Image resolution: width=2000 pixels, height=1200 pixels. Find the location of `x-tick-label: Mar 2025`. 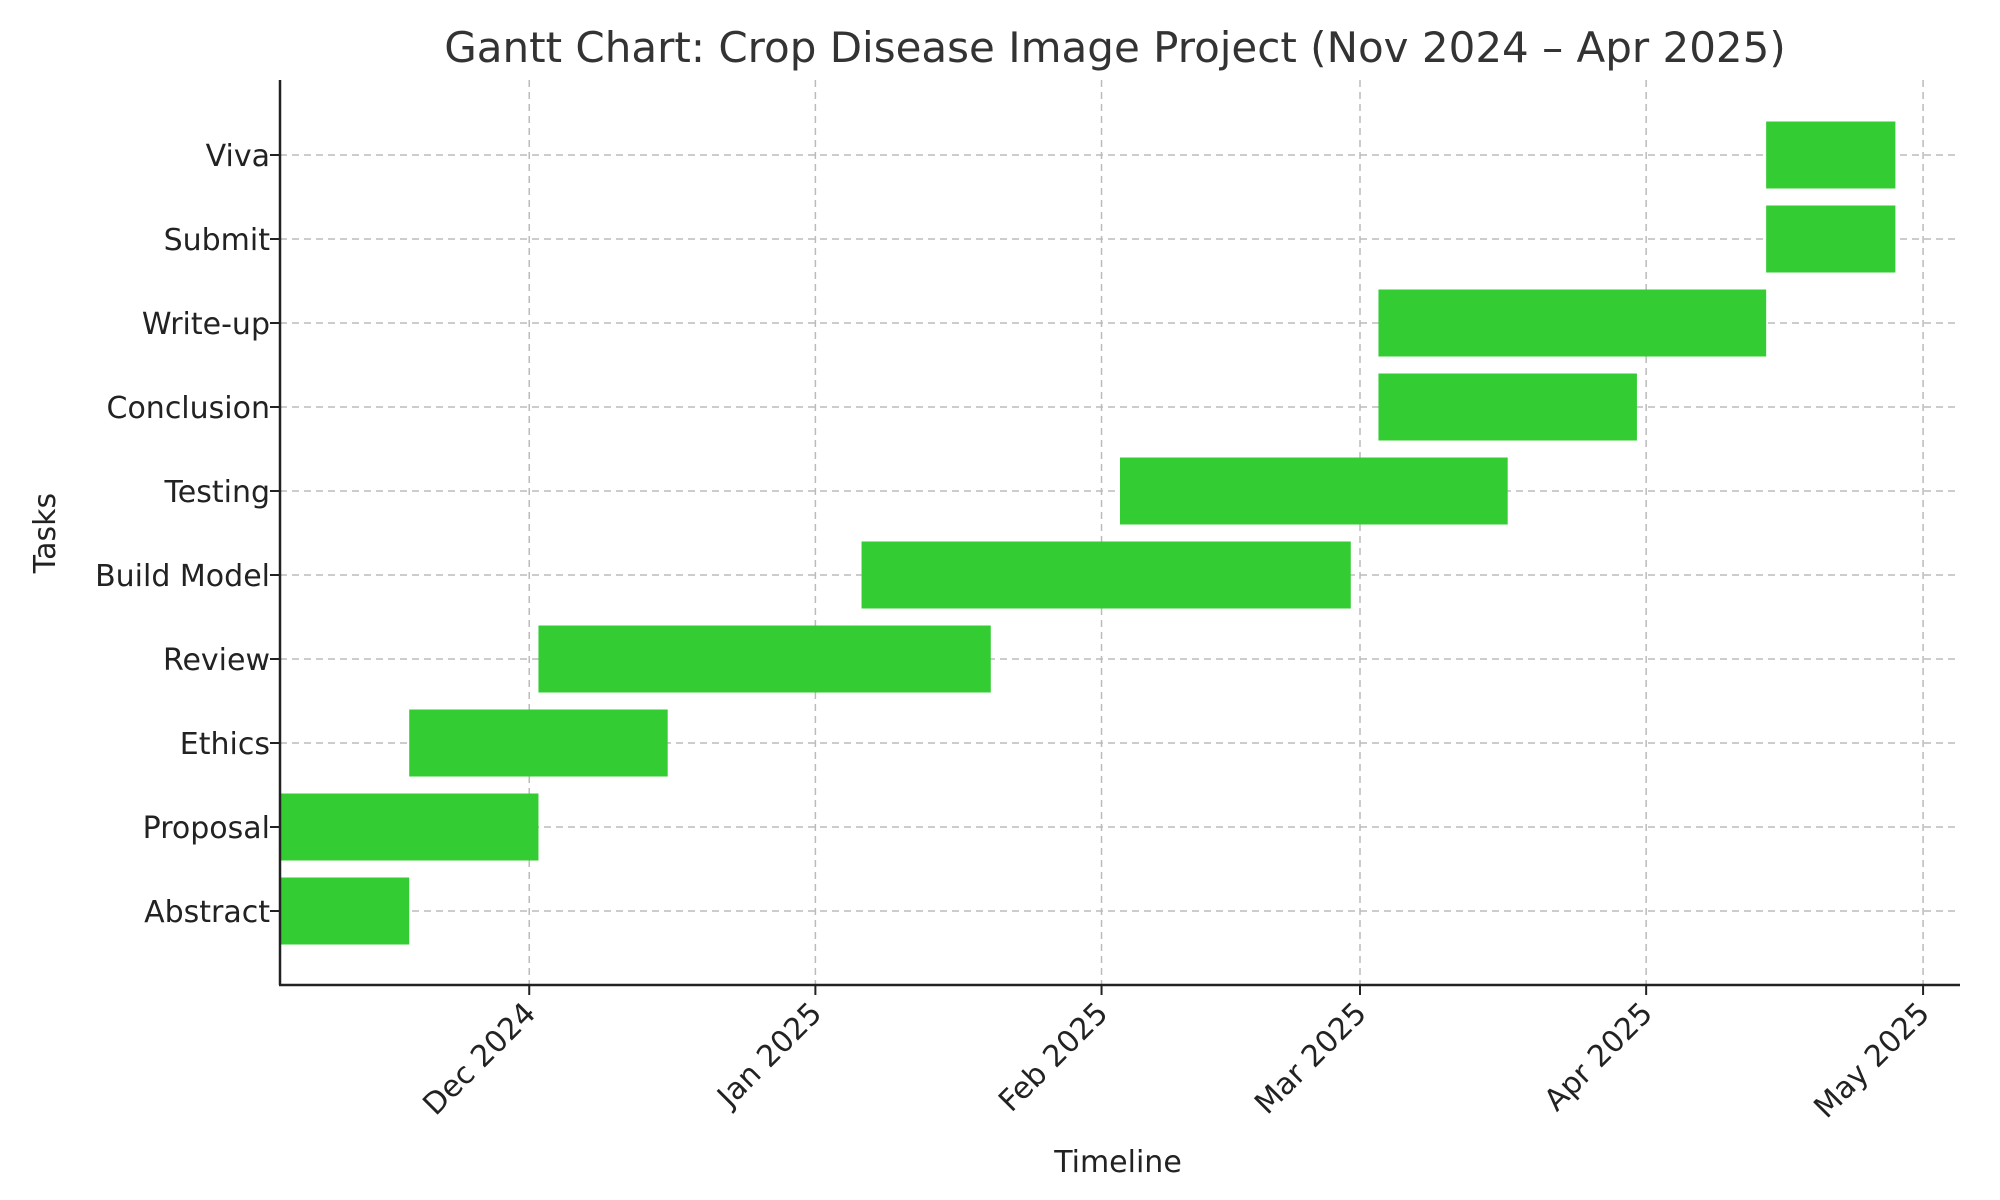

x-tick-label: Mar 2025 is located at coordinates (1311, 1059).